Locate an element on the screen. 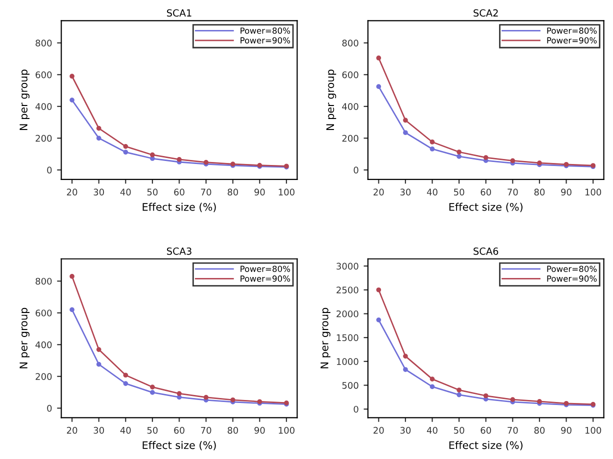 This screenshot has height=459, width=613. chart-title: SCA6 is located at coordinates (486, 251).